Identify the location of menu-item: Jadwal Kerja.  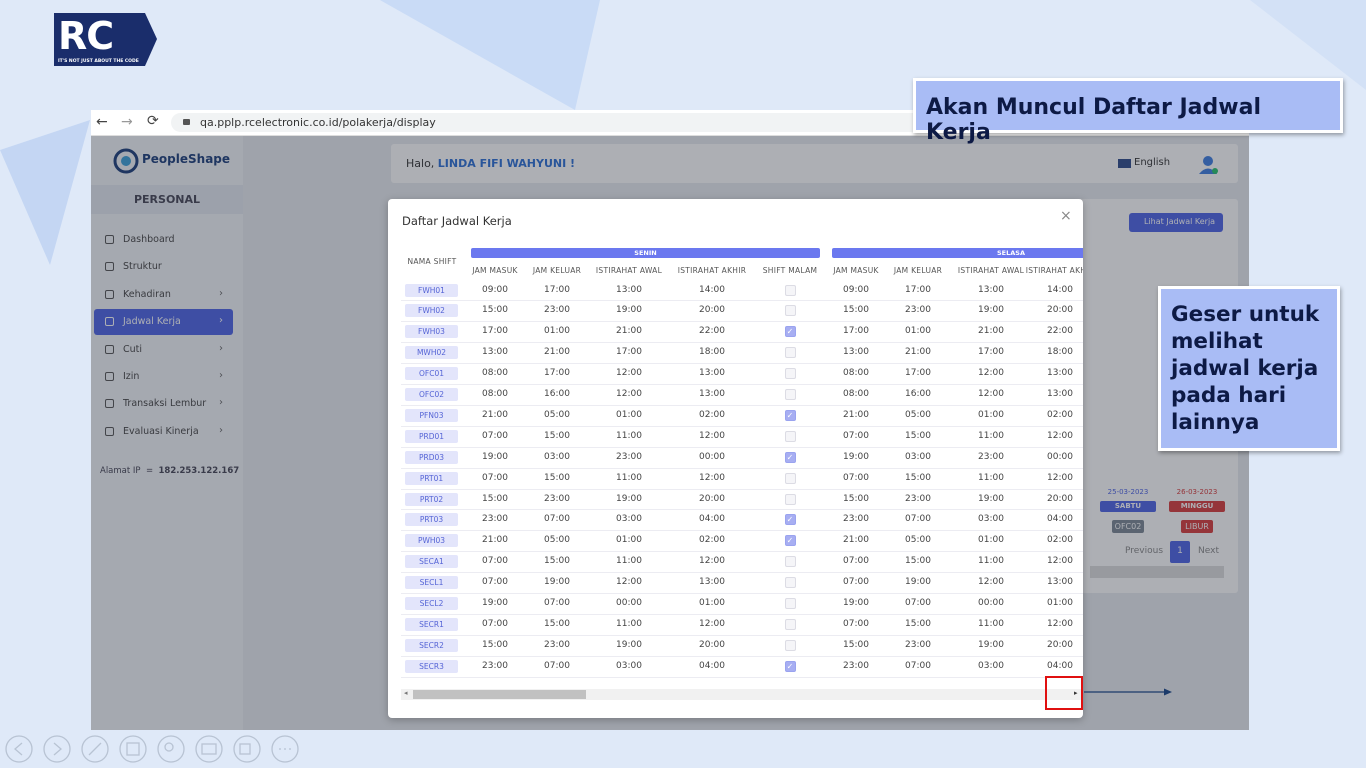
(152, 322).